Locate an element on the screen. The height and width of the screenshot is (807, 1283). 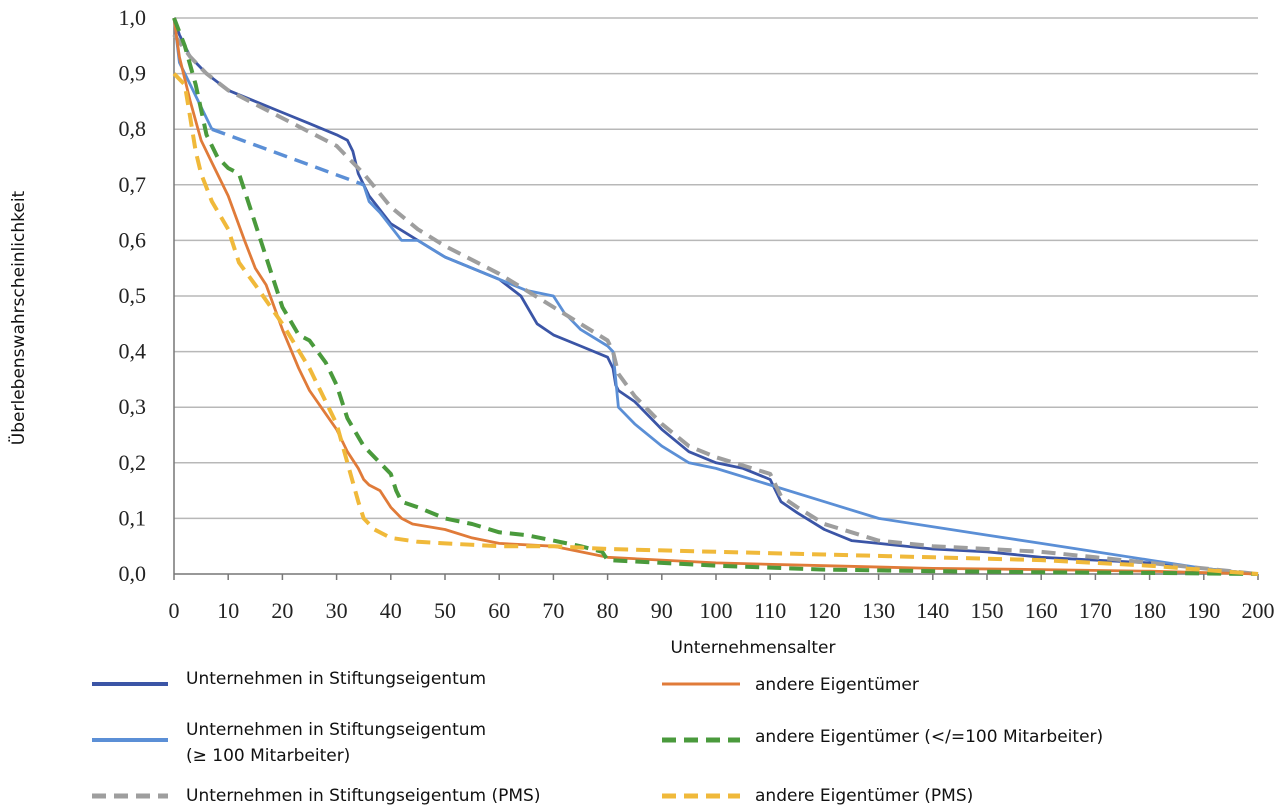
x-axis-title: Unternehmensalter is located at coordinates (753, 648).